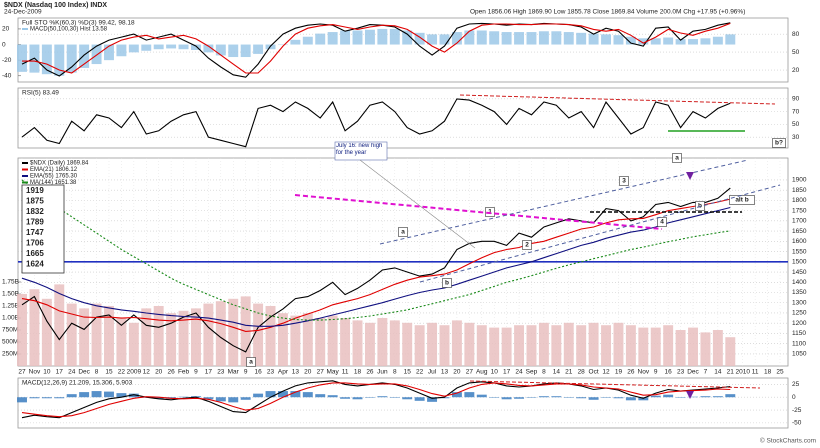 The image size is (820, 448). Describe the element at coordinates (507, 372) in the screenshot. I see `x-tick-label: 17` at that location.